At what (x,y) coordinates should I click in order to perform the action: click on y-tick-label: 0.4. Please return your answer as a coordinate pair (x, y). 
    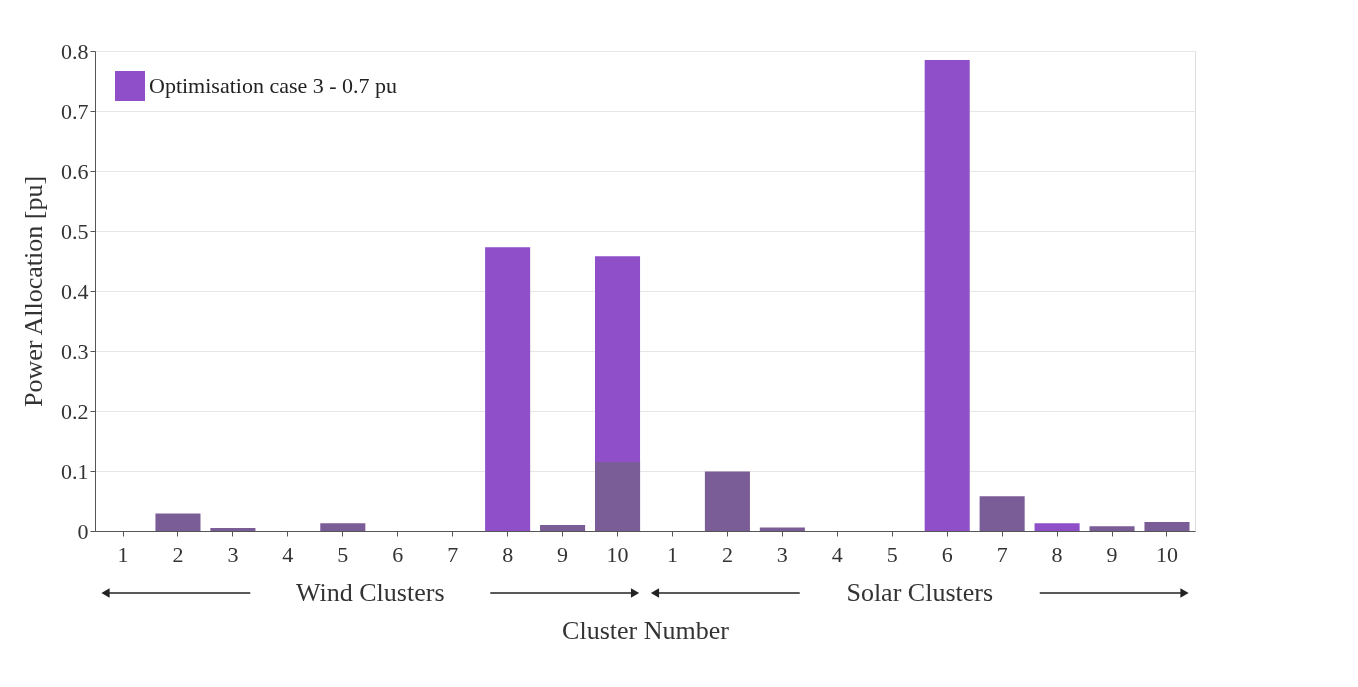
    Looking at the image, I should click on (75, 291).